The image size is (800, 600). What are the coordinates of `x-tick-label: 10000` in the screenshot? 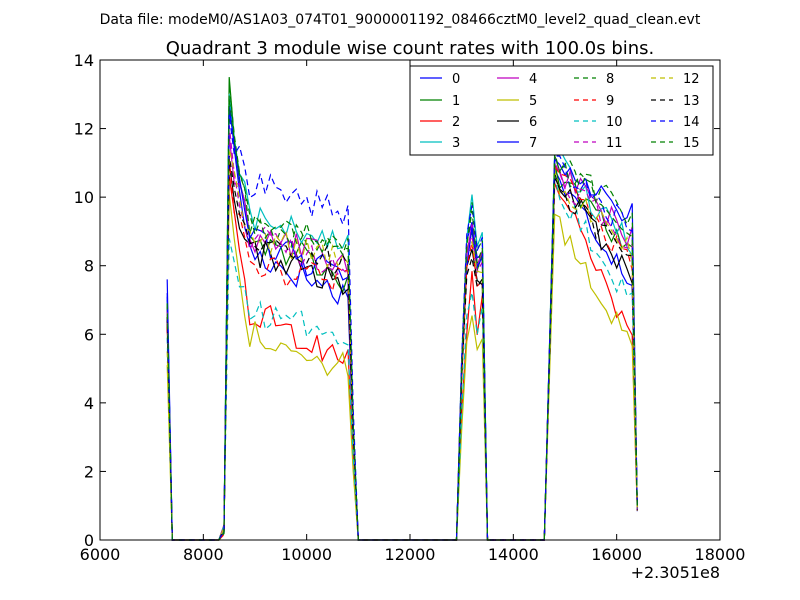 It's located at (306, 554).